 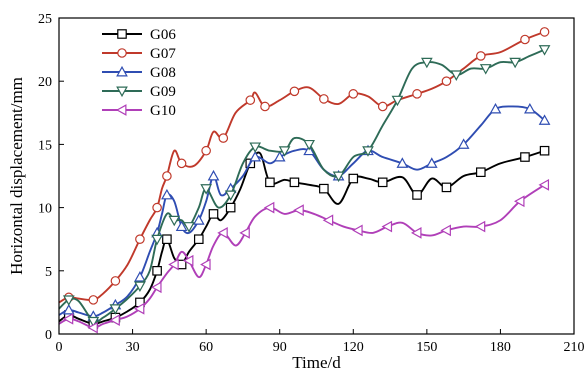 I want to click on x-tick-label: 30, so click(x=133, y=347).